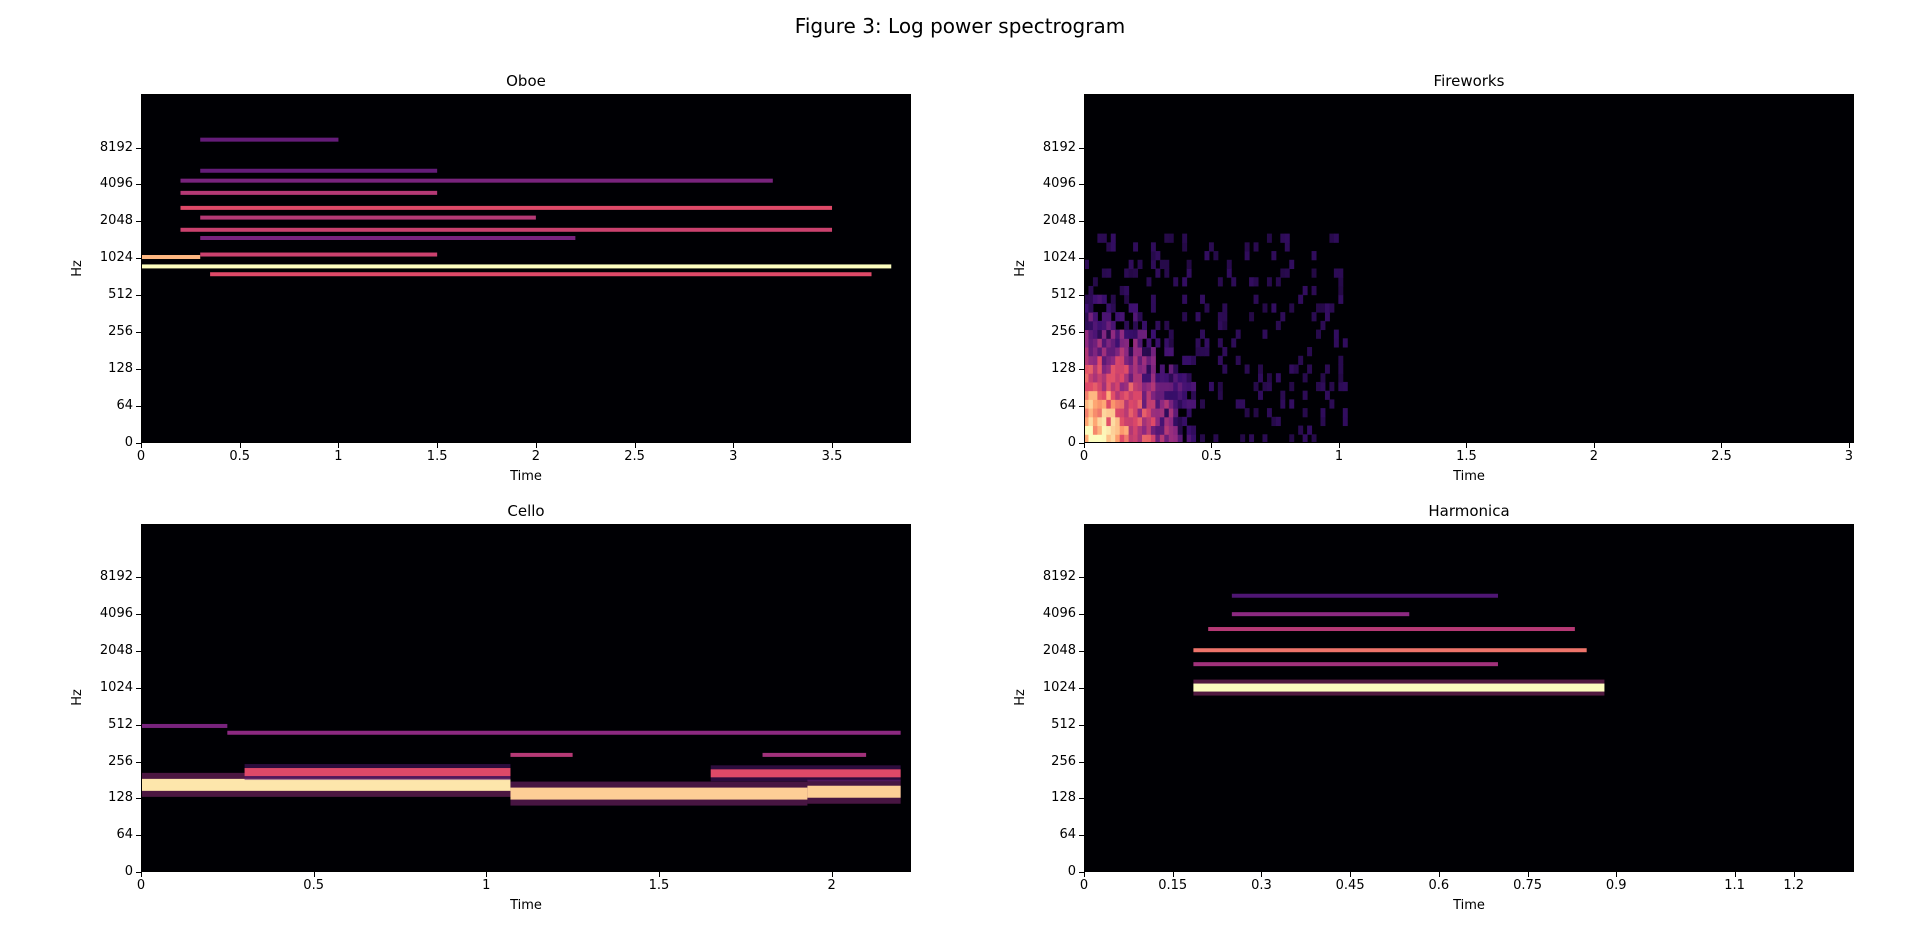 This screenshot has width=1920, height=944. I want to click on x-tick-label: 0.15, so click(1173, 885).